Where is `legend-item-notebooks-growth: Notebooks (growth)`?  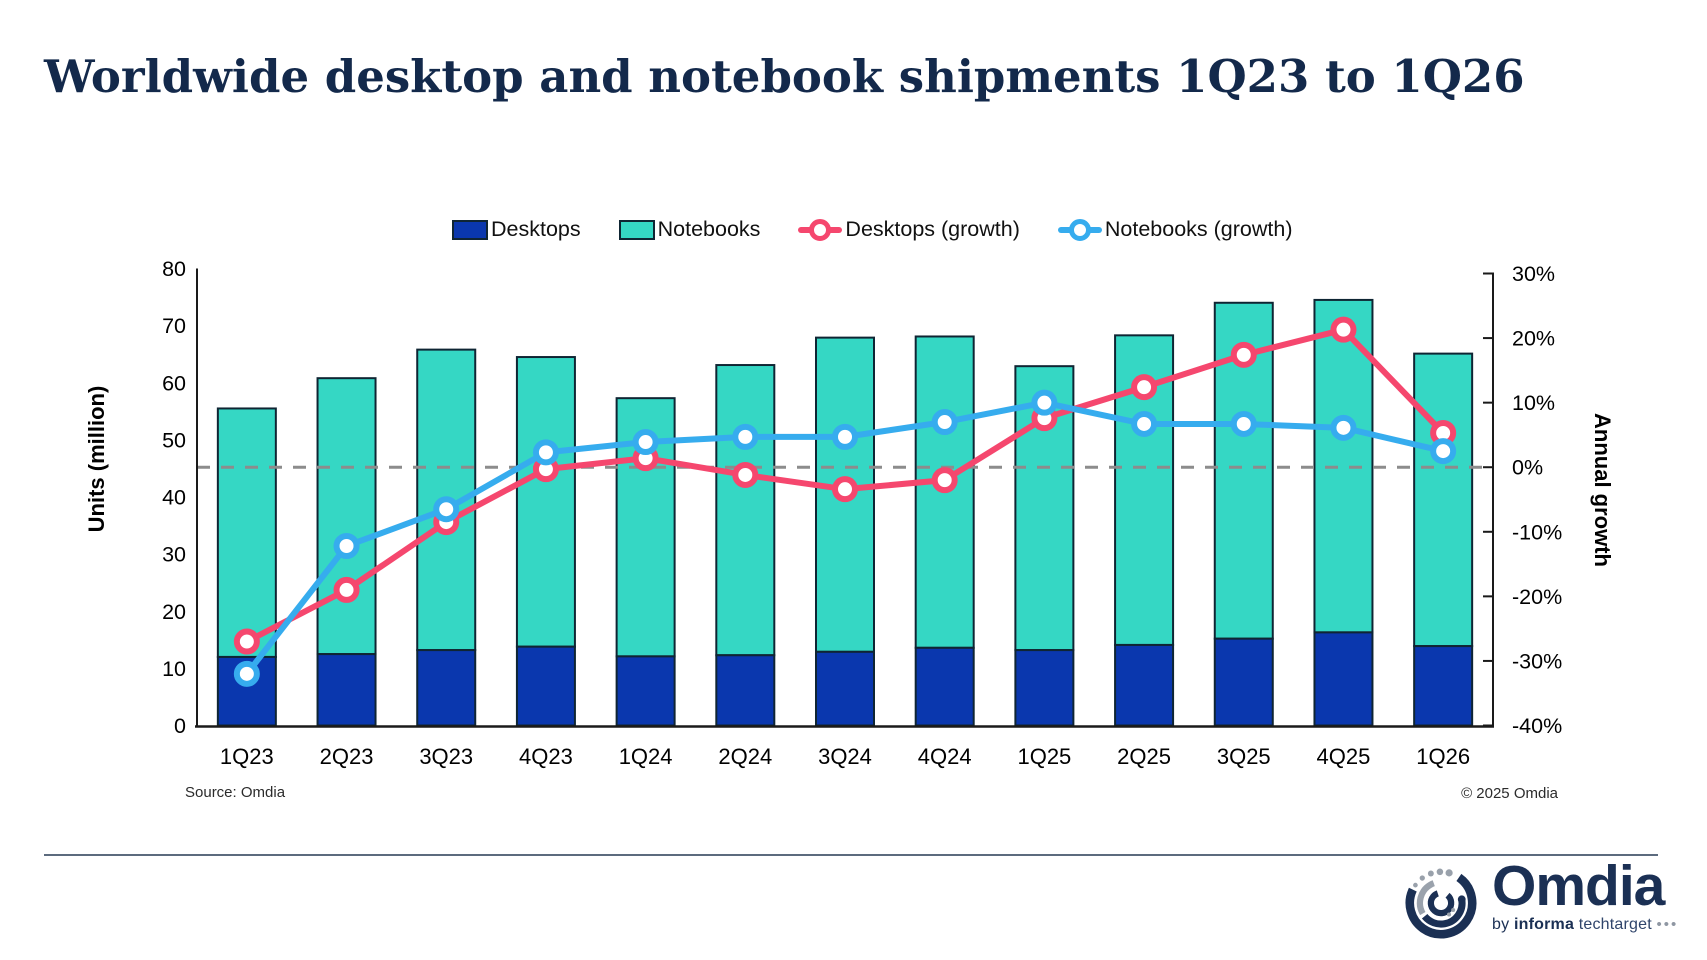 legend-item-notebooks-growth: Notebooks (growth) is located at coordinates (1175, 229).